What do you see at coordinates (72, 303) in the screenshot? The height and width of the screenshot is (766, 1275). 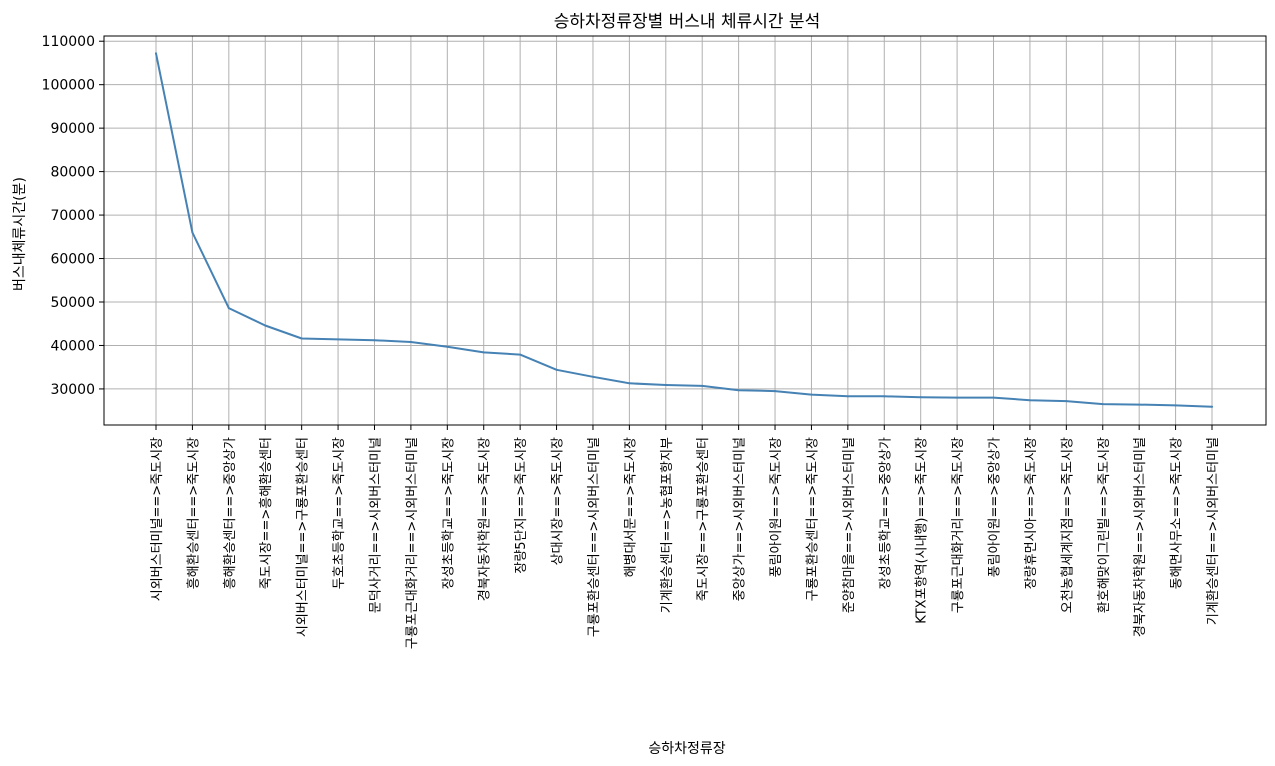 I see `y-tick-label: 50000` at bounding box center [72, 303].